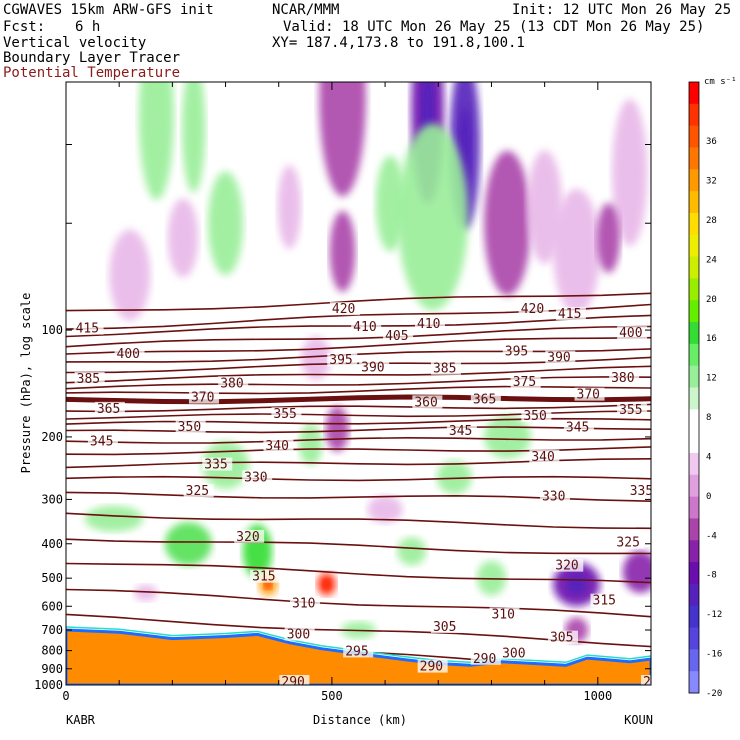 This screenshot has height=740, width=740. I want to click on svg-text: 300, so click(298, 635).